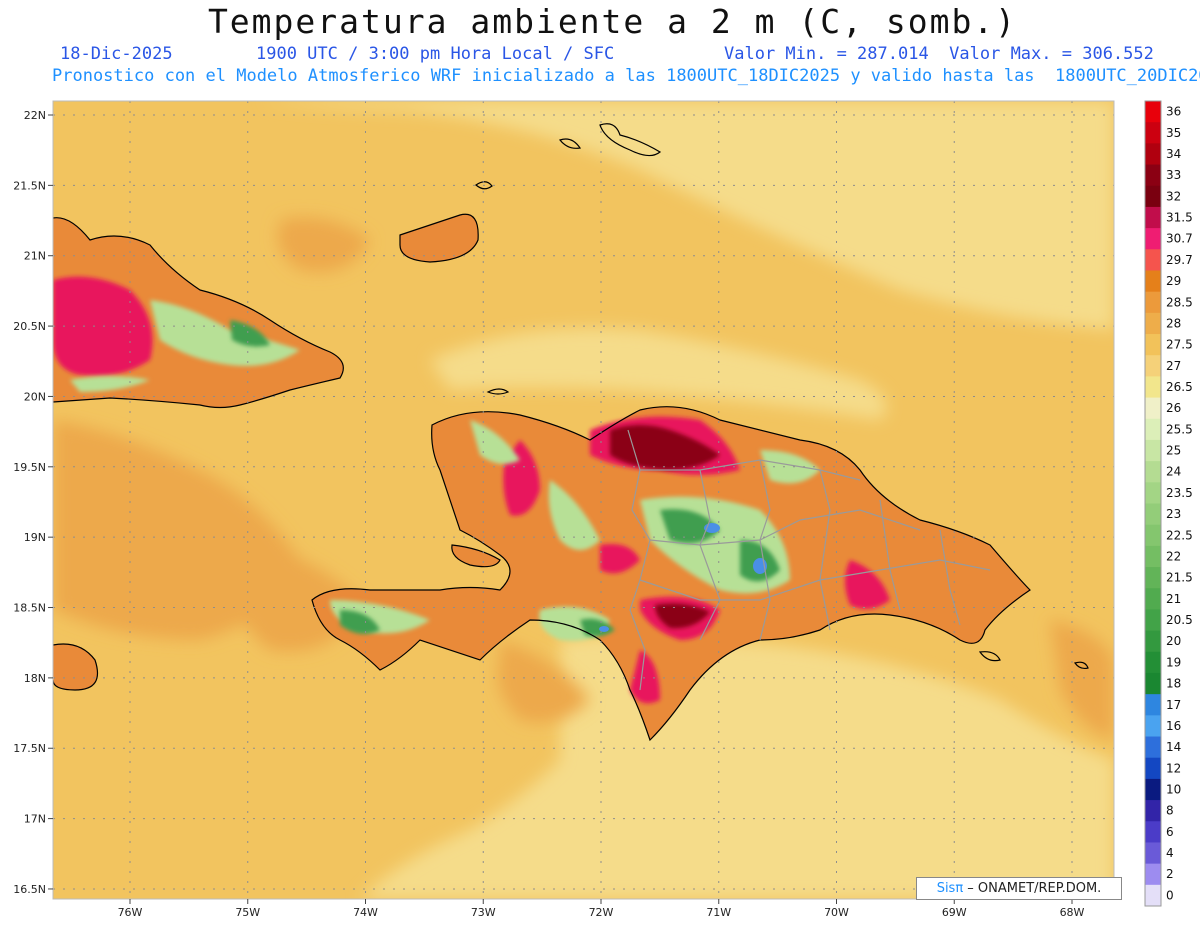  I want to click on colorbar-label: 26.5, so click(1179, 387).